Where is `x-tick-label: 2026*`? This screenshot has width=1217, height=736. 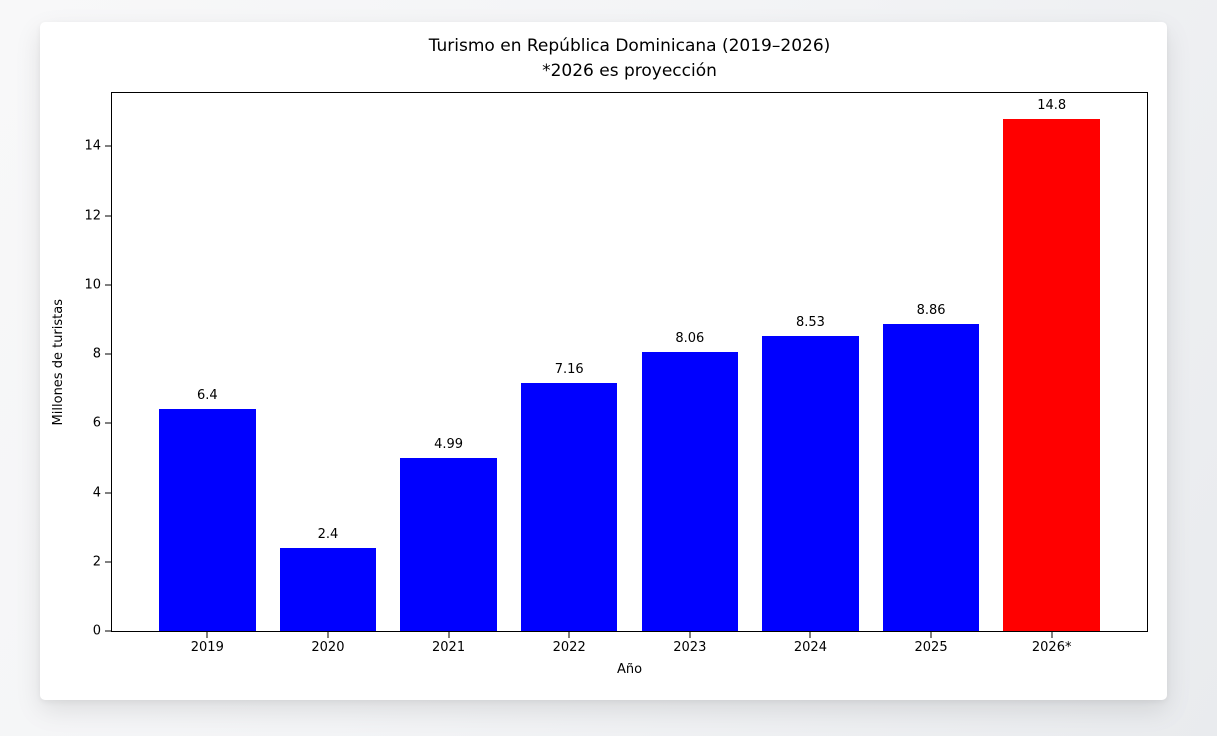 x-tick-label: 2026* is located at coordinates (1051, 647).